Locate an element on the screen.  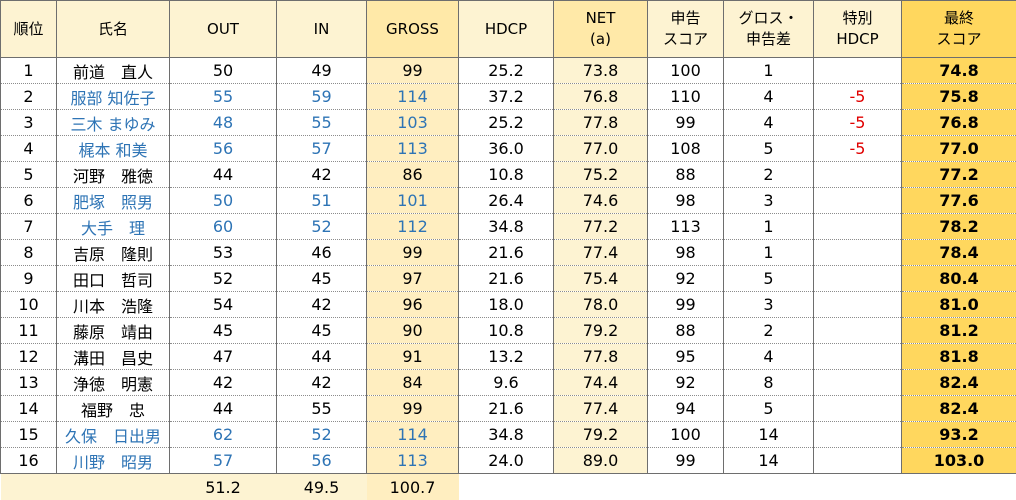
cell-out: 53 is located at coordinates (223, 252).